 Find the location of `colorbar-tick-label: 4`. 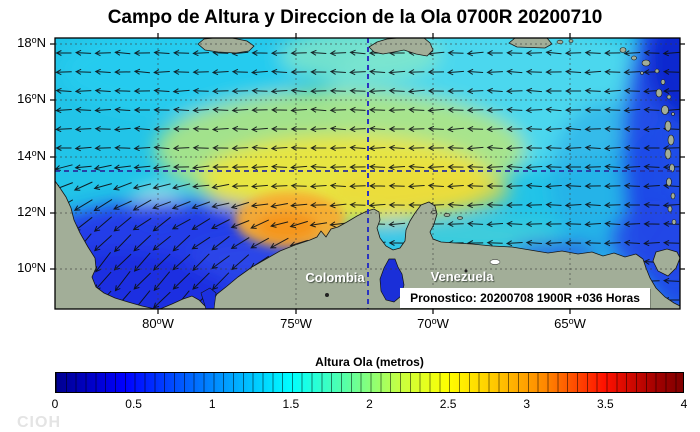

colorbar-tick-label: 4 is located at coordinates (684, 404).